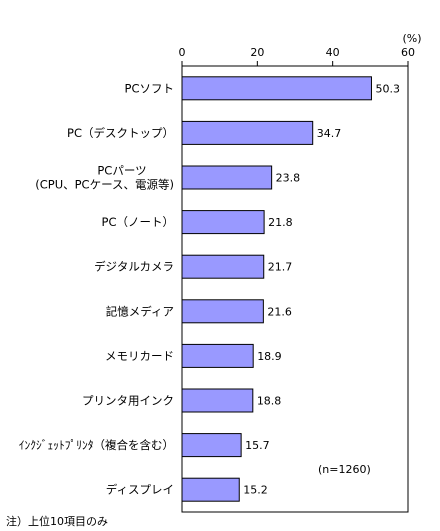 The image size is (440, 531). I want to click on x-tick-label-1: 20, so click(257, 52).